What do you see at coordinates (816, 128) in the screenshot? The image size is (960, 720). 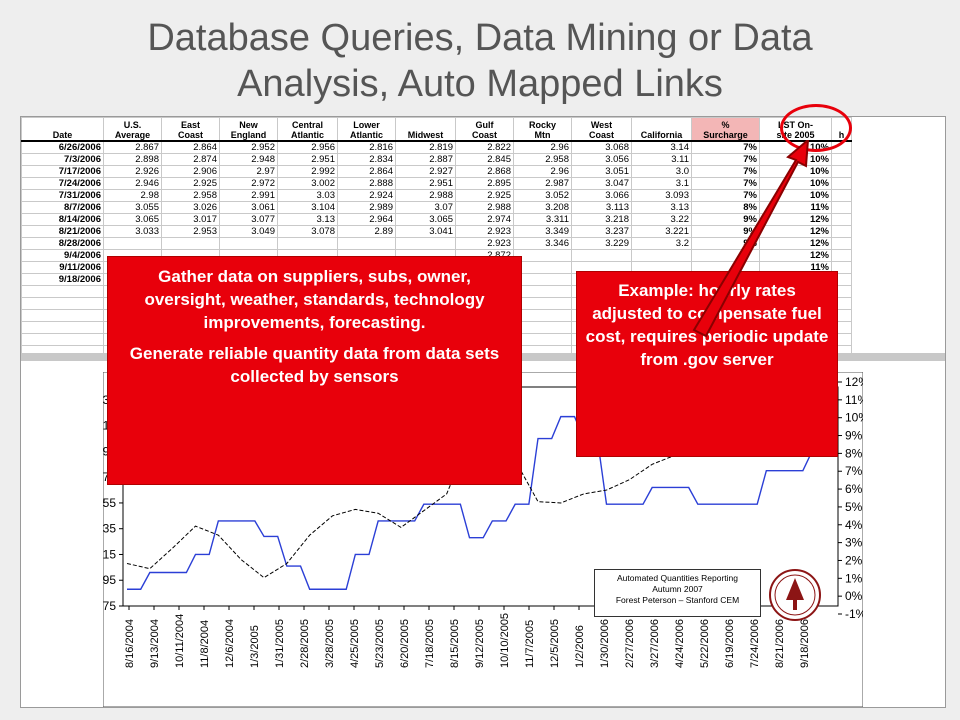 I see `highlight-circle` at bounding box center [816, 128].